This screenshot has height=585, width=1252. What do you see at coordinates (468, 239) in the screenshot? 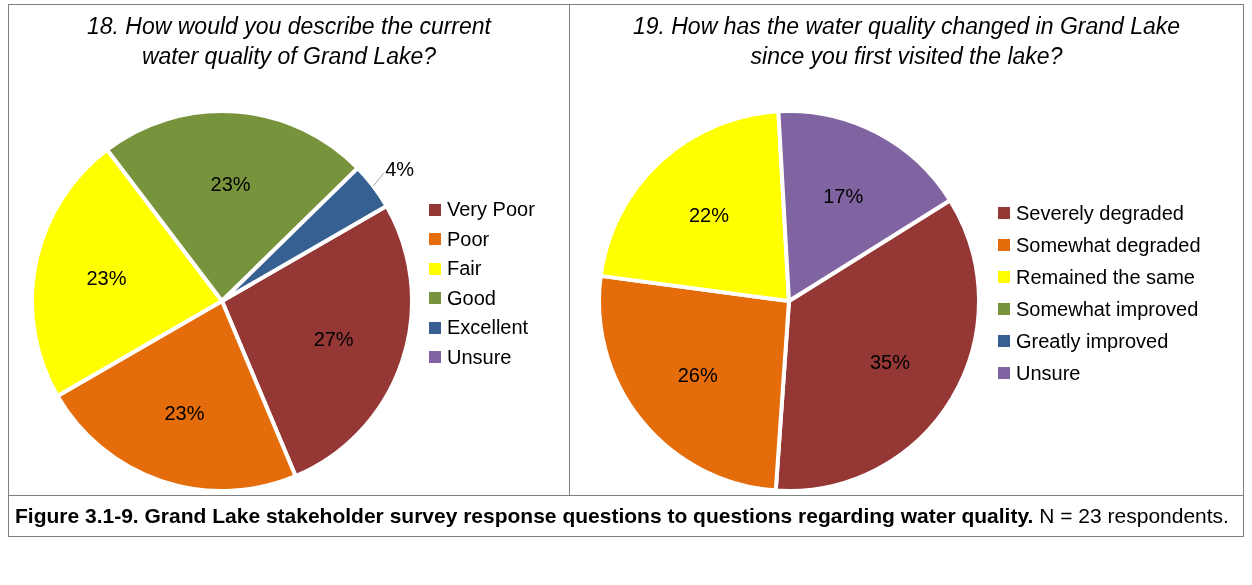
I see `legend-label: Poor` at bounding box center [468, 239].